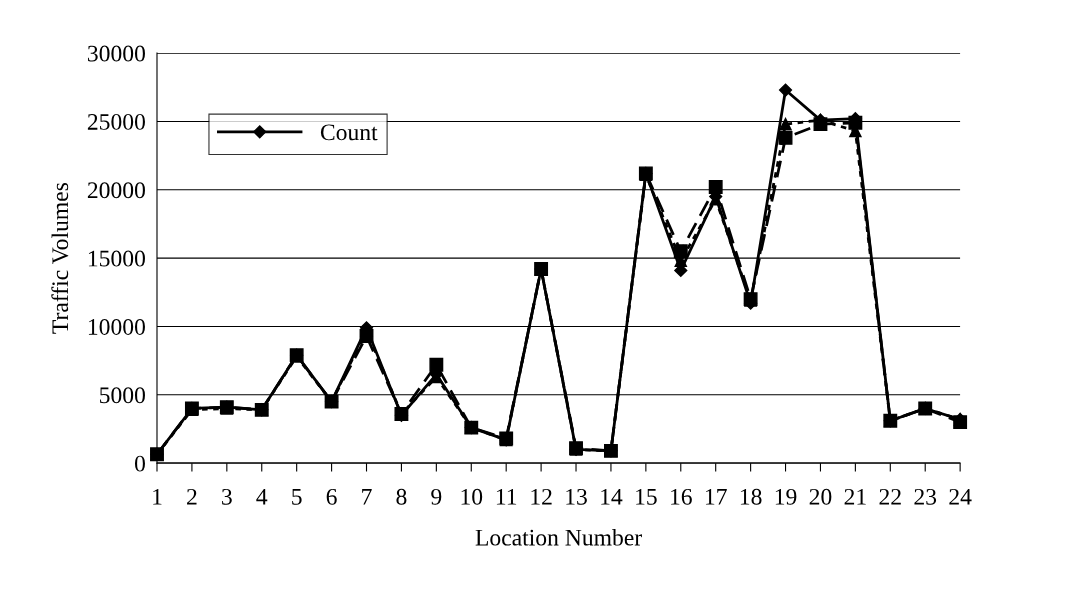 Image resolution: width=1068 pixels, height=590 pixels. What do you see at coordinates (506, 496) in the screenshot?
I see `x-tick-label: 11` at bounding box center [506, 496].